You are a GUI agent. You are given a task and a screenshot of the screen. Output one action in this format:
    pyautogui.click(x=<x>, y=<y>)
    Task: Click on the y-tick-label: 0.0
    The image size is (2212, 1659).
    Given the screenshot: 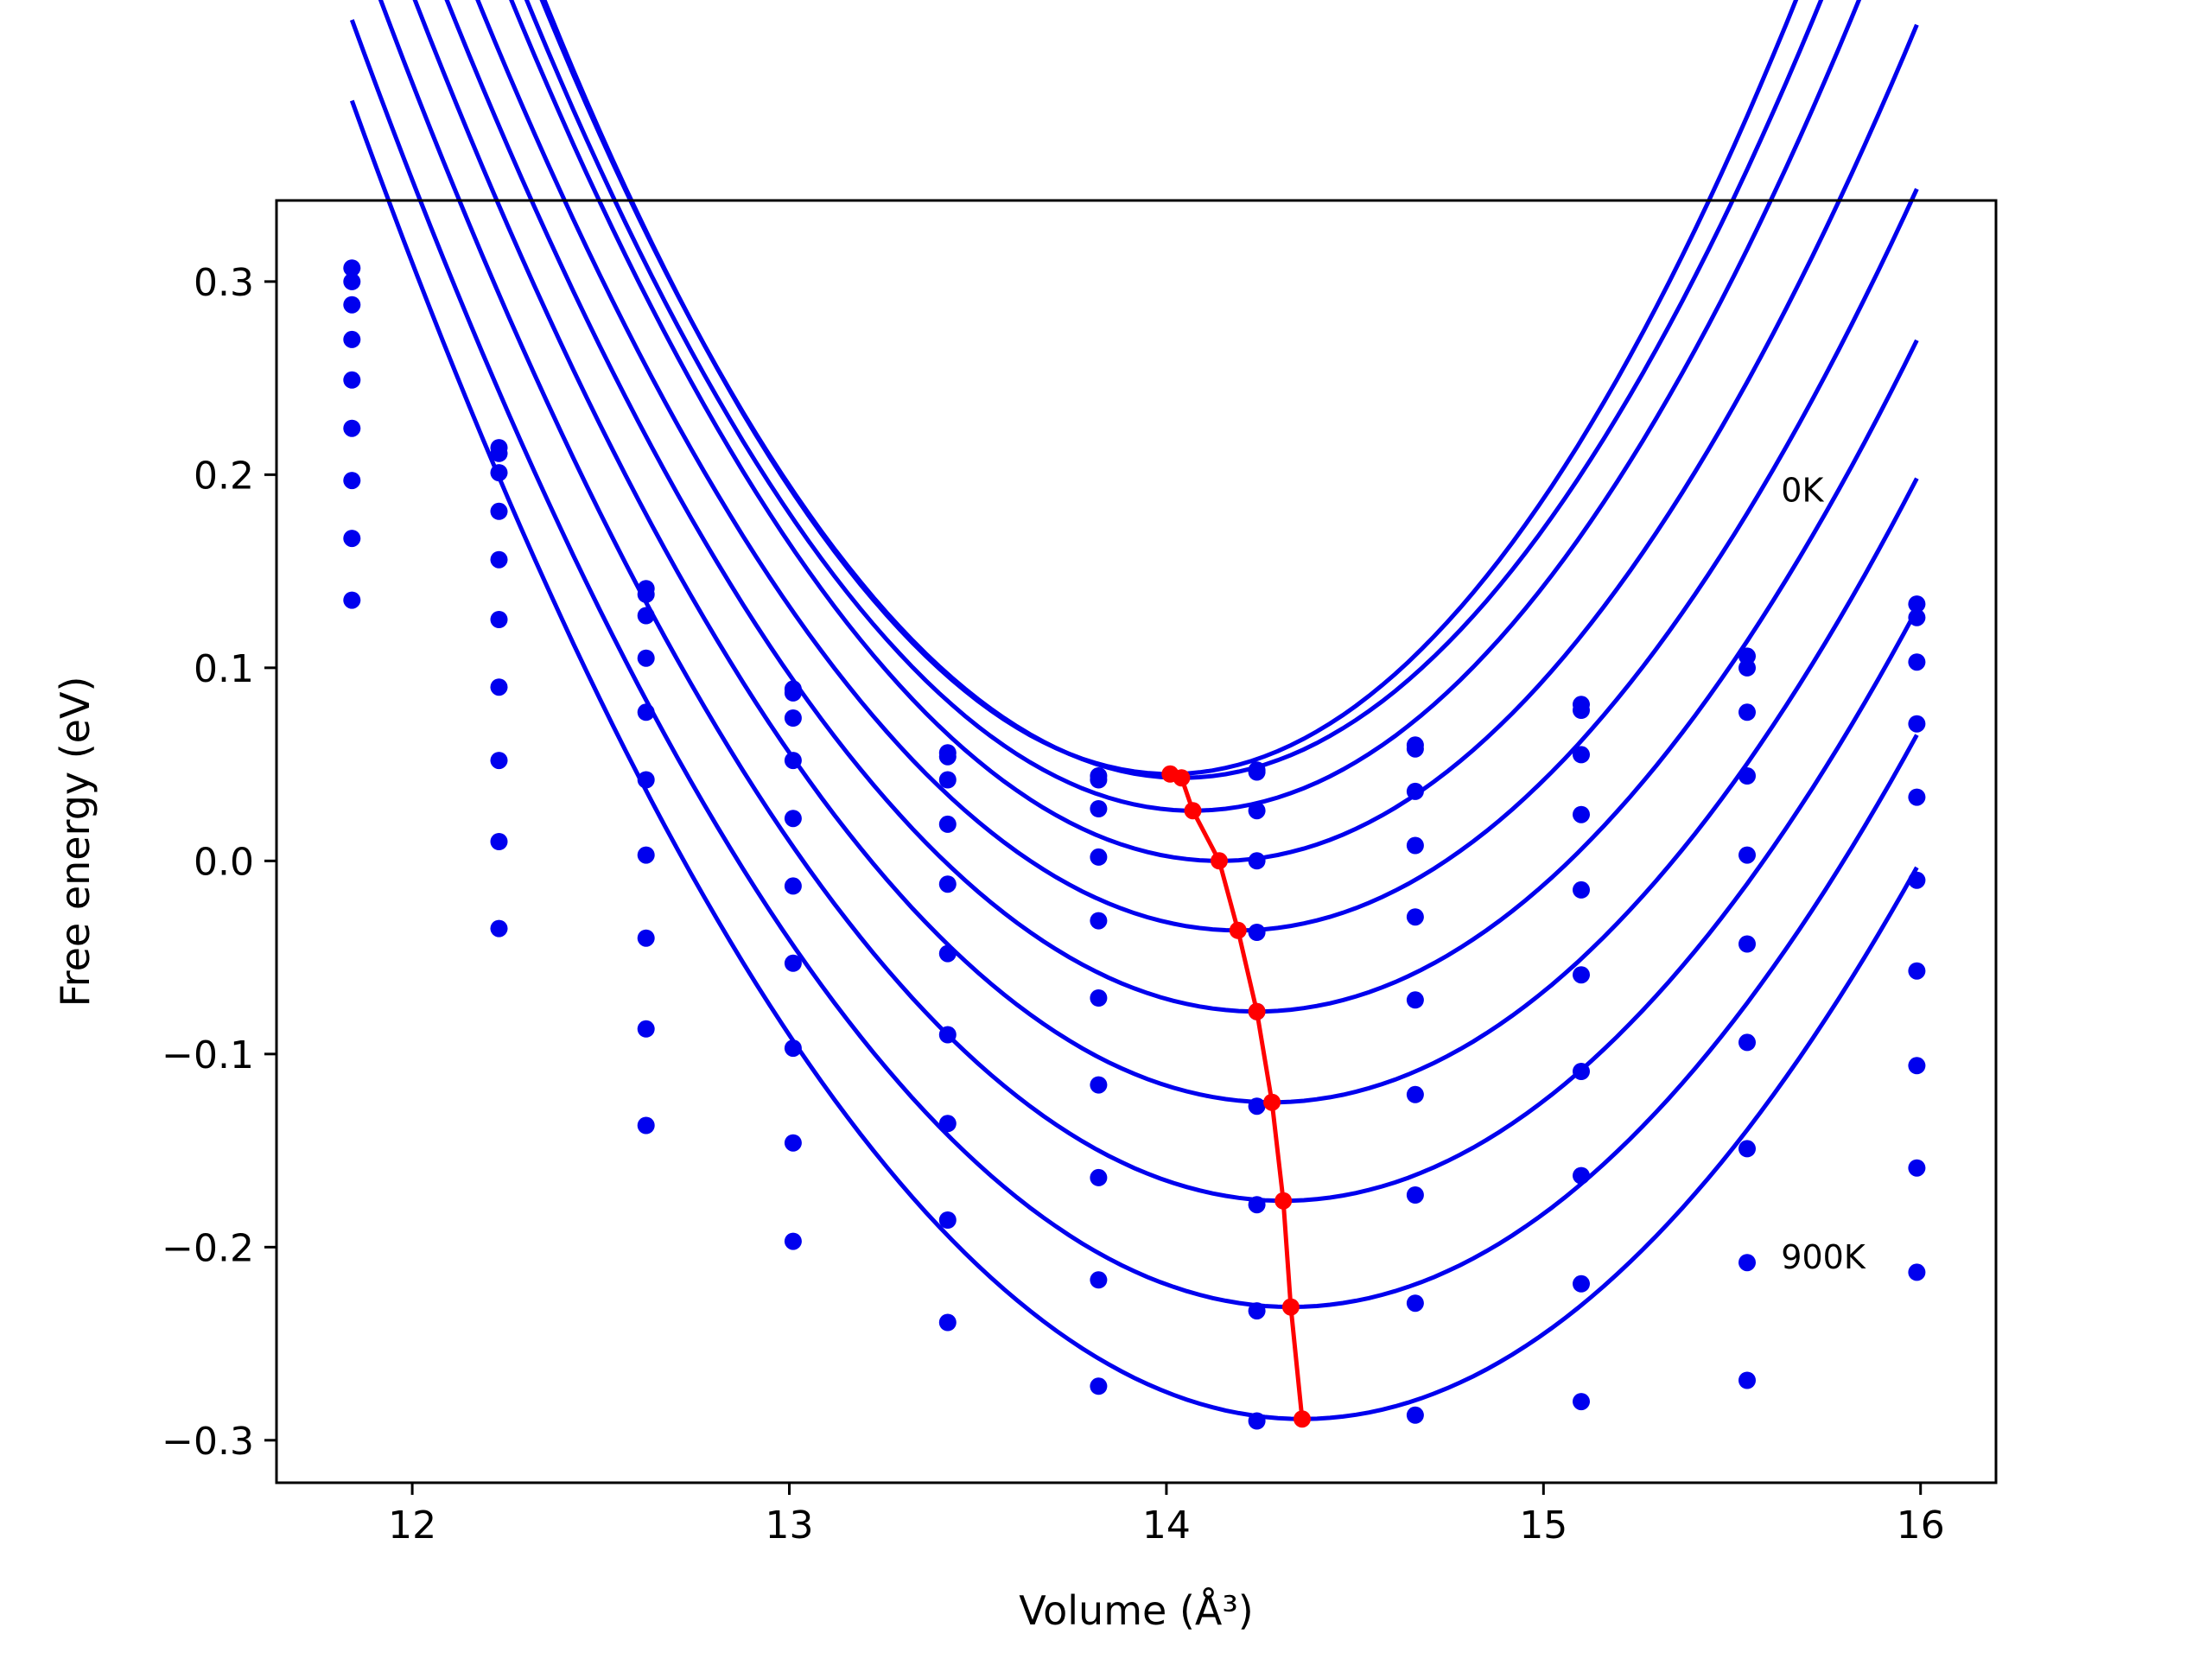 What is the action you would take?
    pyautogui.click(x=224, y=862)
    